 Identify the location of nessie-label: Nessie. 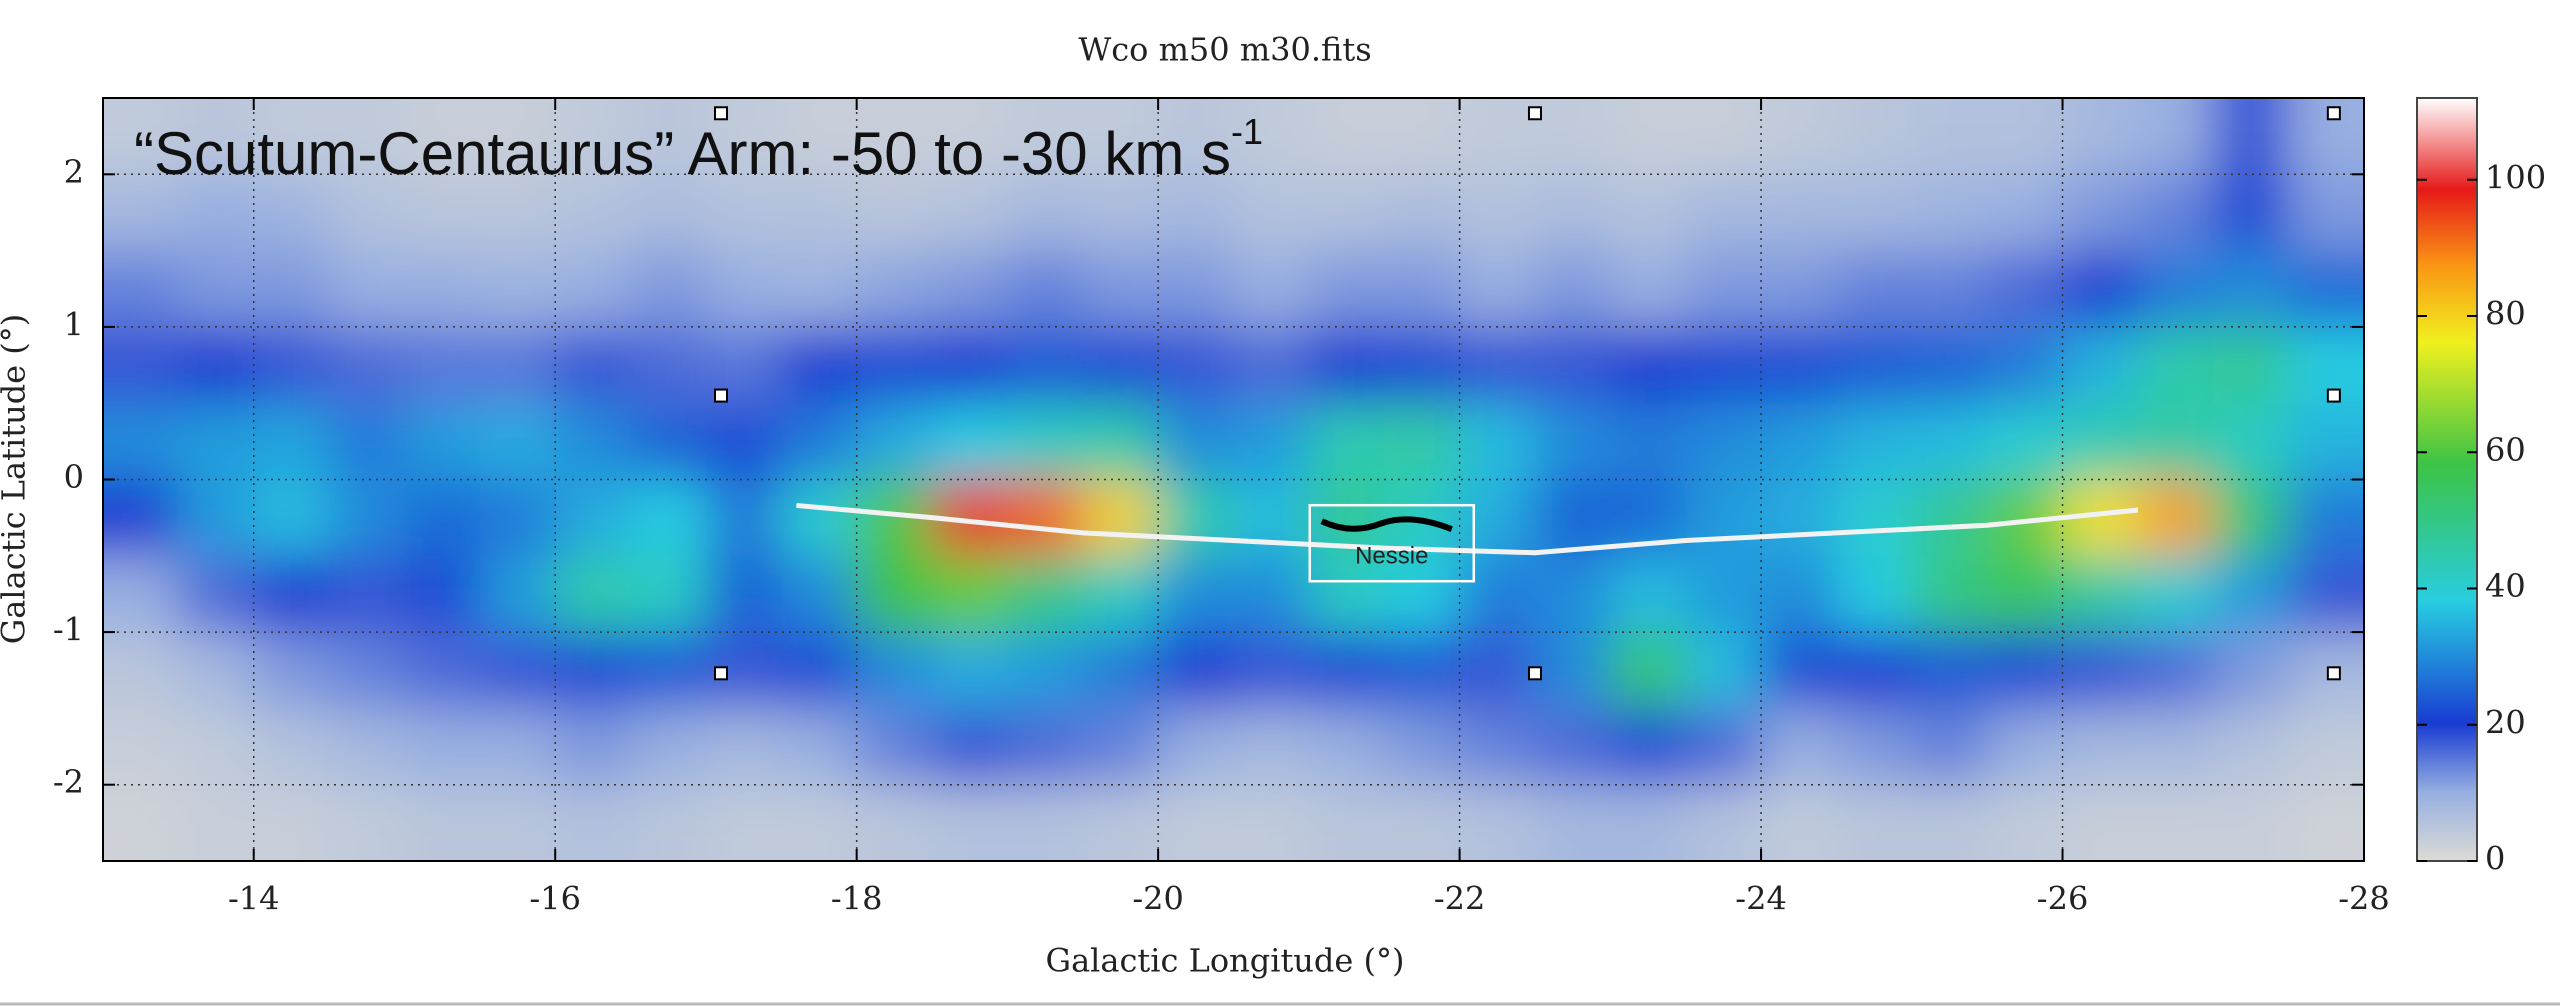
(1391, 556).